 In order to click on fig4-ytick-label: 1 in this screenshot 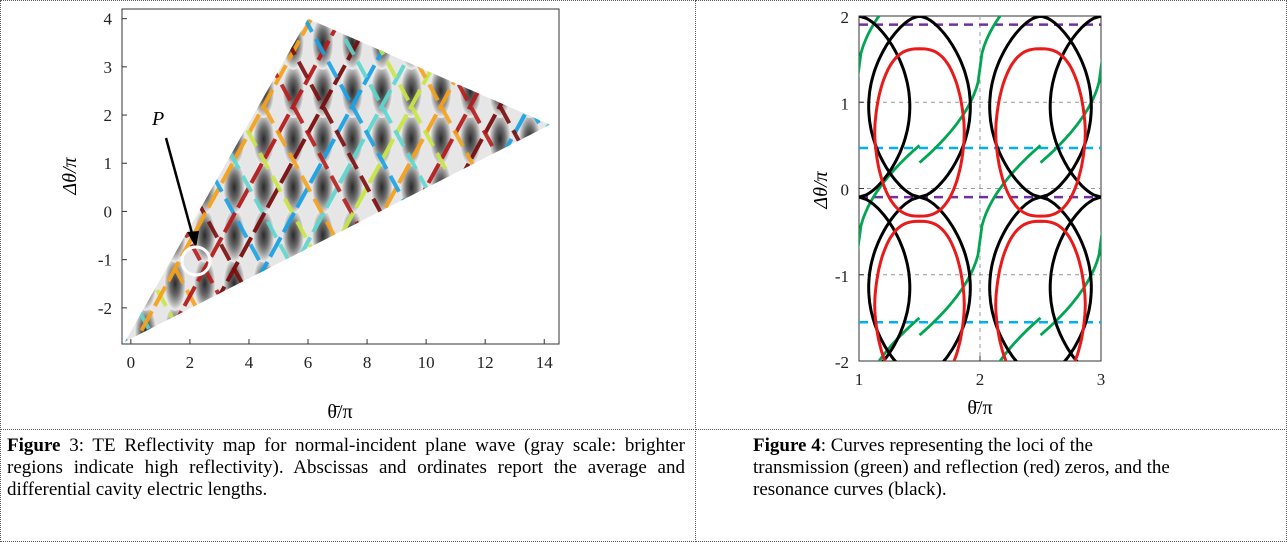, I will do `click(845, 103)`.